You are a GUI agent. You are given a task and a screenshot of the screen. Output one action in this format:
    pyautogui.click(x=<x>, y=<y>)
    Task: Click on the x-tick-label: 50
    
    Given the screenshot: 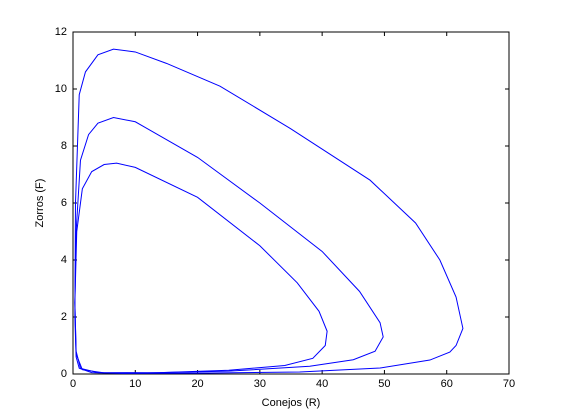 What is the action you would take?
    pyautogui.click(x=384, y=384)
    